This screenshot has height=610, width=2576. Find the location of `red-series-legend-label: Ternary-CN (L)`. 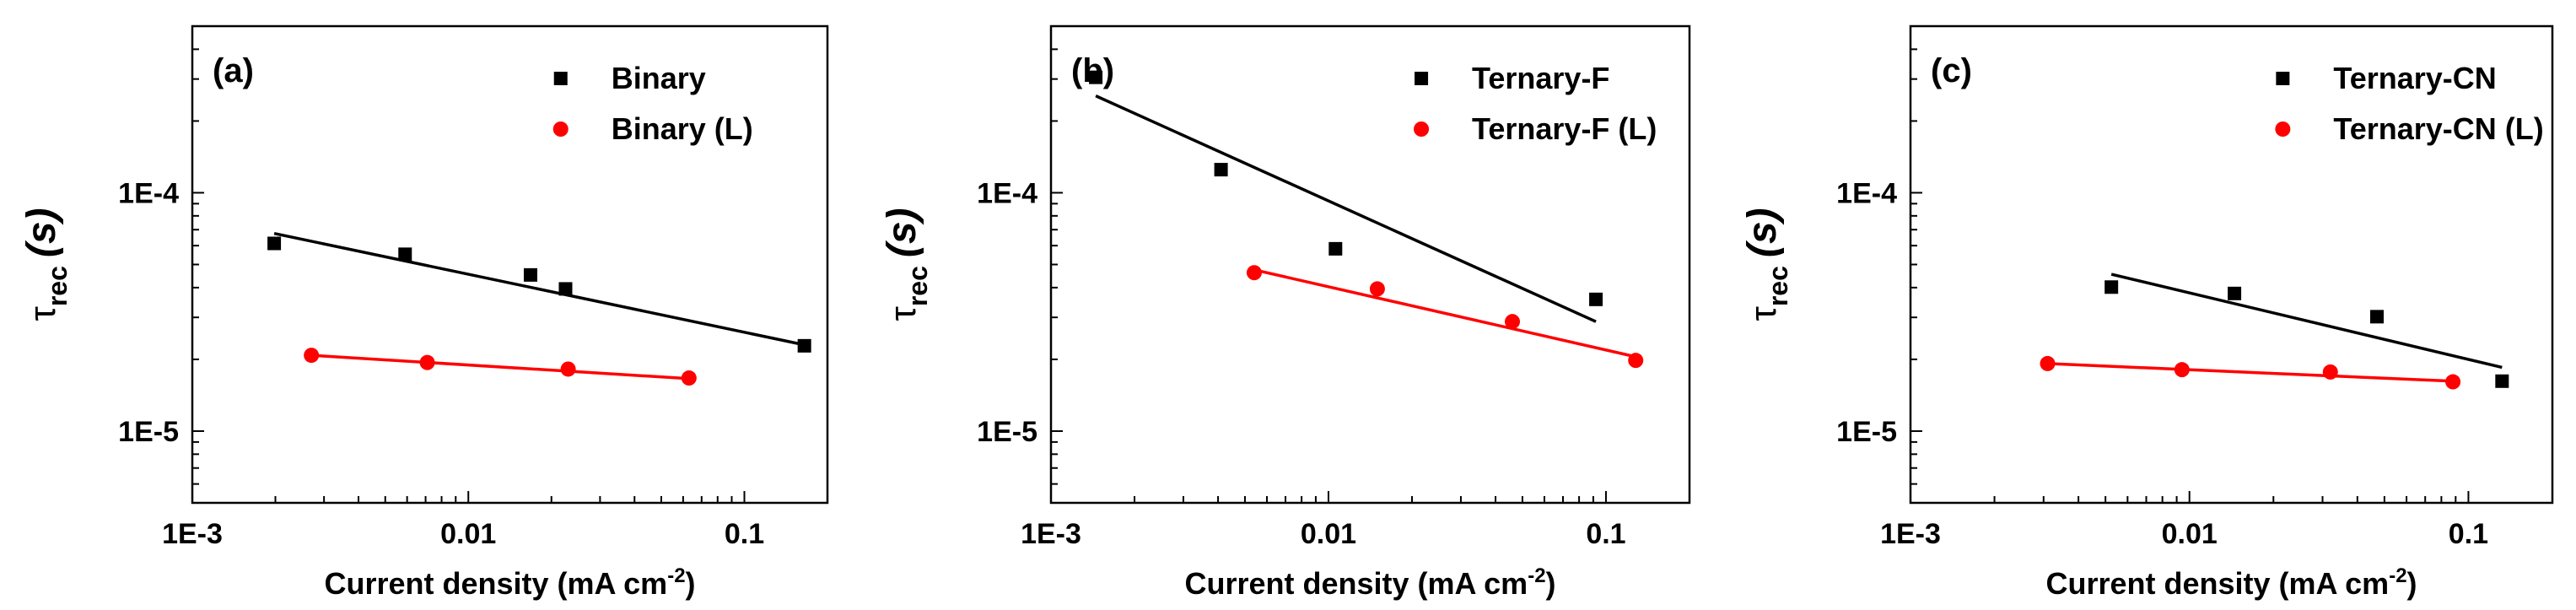

red-series-legend-label: Ternary-CN (L) is located at coordinates (2438, 128).